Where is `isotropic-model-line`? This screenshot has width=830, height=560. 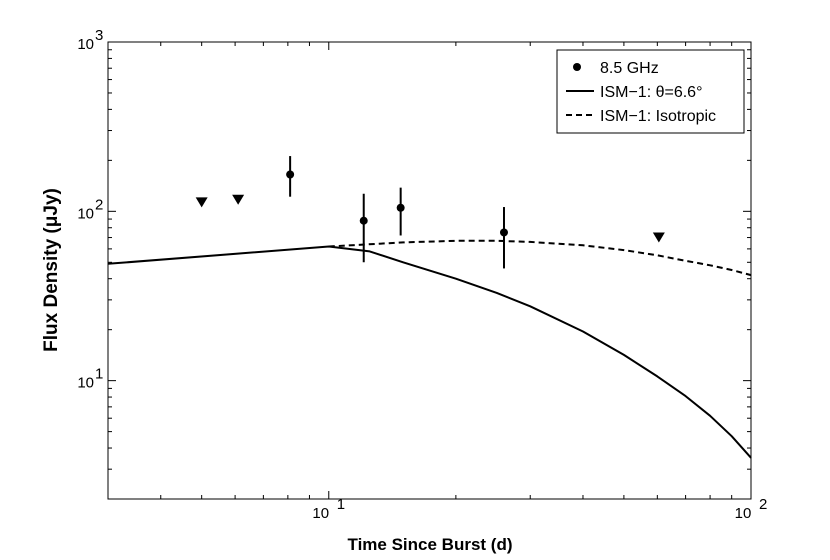 isotropic-model-line is located at coordinates (540, 258).